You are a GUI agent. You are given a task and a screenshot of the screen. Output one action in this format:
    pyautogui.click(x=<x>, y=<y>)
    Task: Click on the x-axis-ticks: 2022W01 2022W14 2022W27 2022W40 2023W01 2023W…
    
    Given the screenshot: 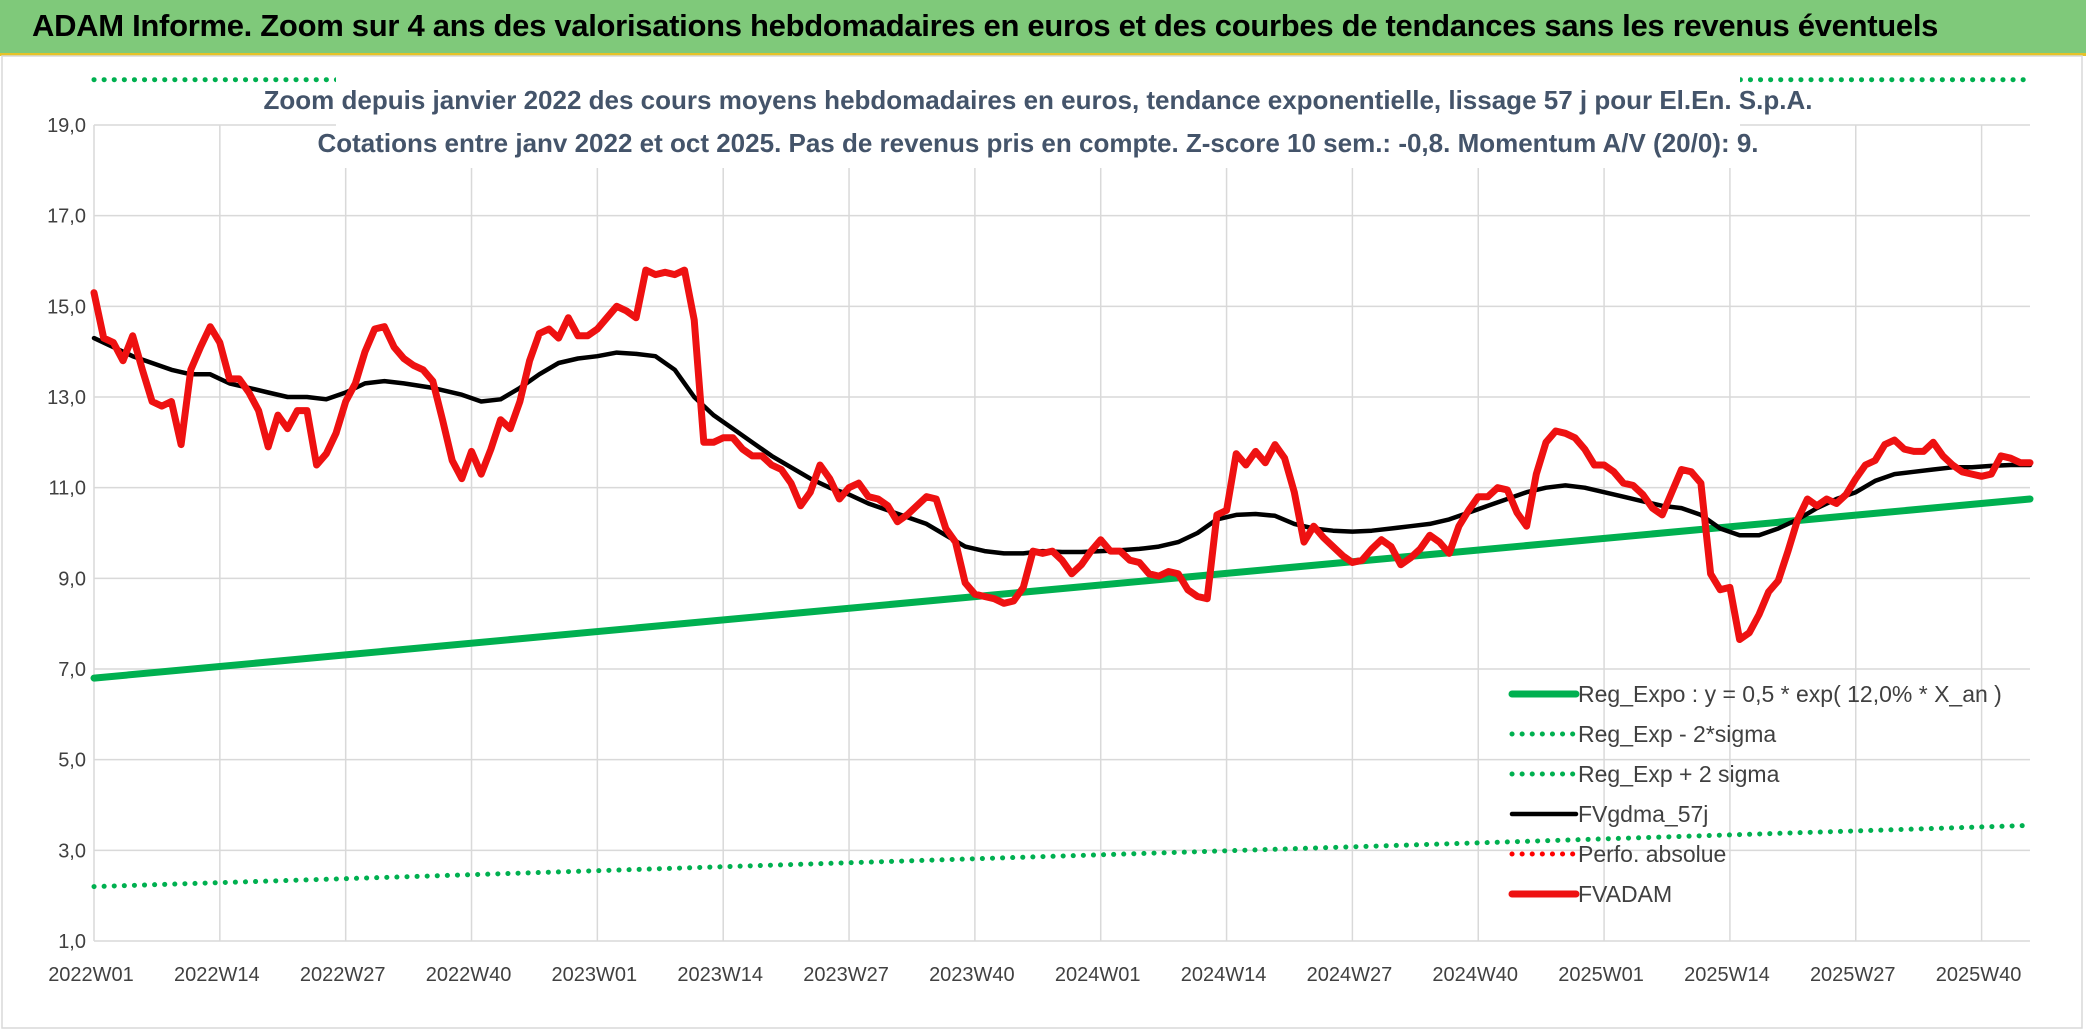 What is the action you would take?
    pyautogui.click(x=1034, y=975)
    